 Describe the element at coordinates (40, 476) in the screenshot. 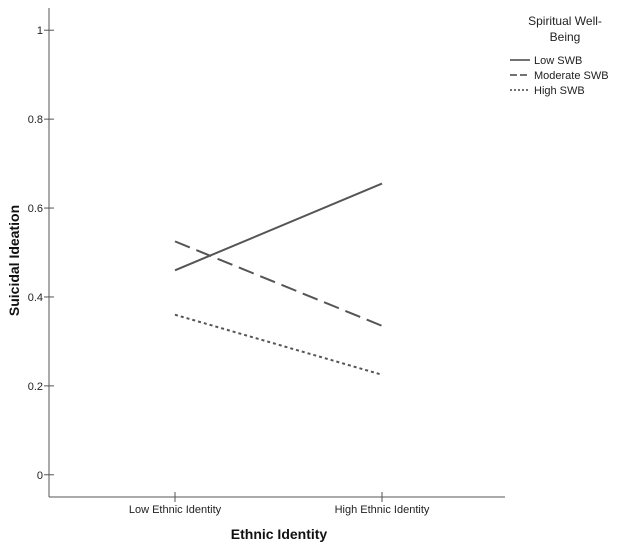

I see `y-tick-label: 0` at that location.